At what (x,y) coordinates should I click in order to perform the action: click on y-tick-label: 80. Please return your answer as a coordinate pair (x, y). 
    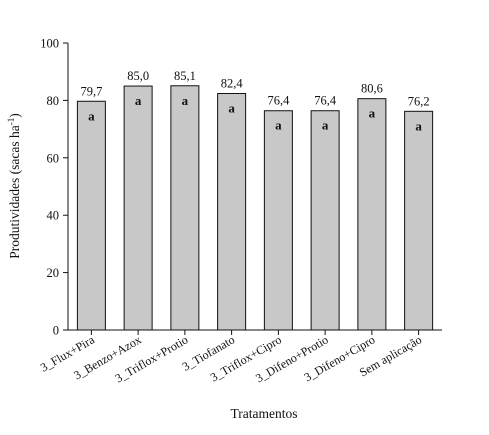
    Looking at the image, I should click on (53, 101).